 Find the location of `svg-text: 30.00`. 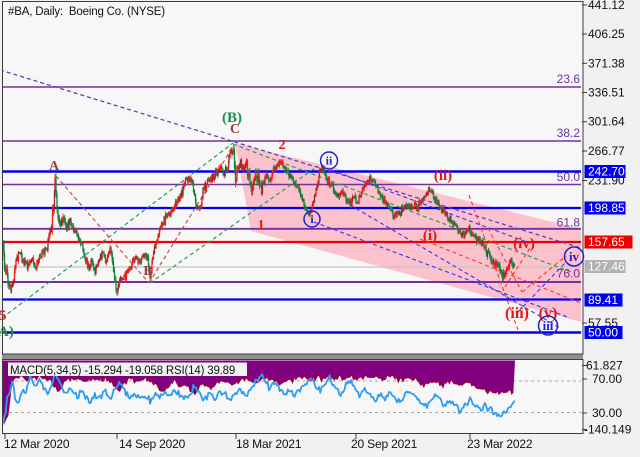

svg-text: 30.00 is located at coordinates (607, 413).